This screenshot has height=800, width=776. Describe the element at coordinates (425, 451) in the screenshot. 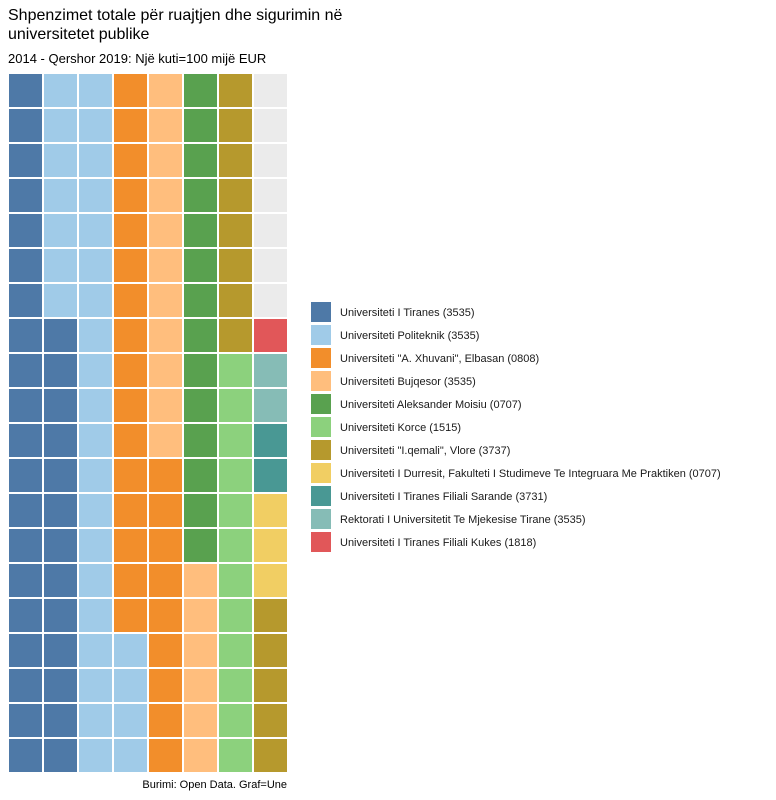

I see `legend-label: Universiteti "I.qemali", Vlore (3737)` at that location.